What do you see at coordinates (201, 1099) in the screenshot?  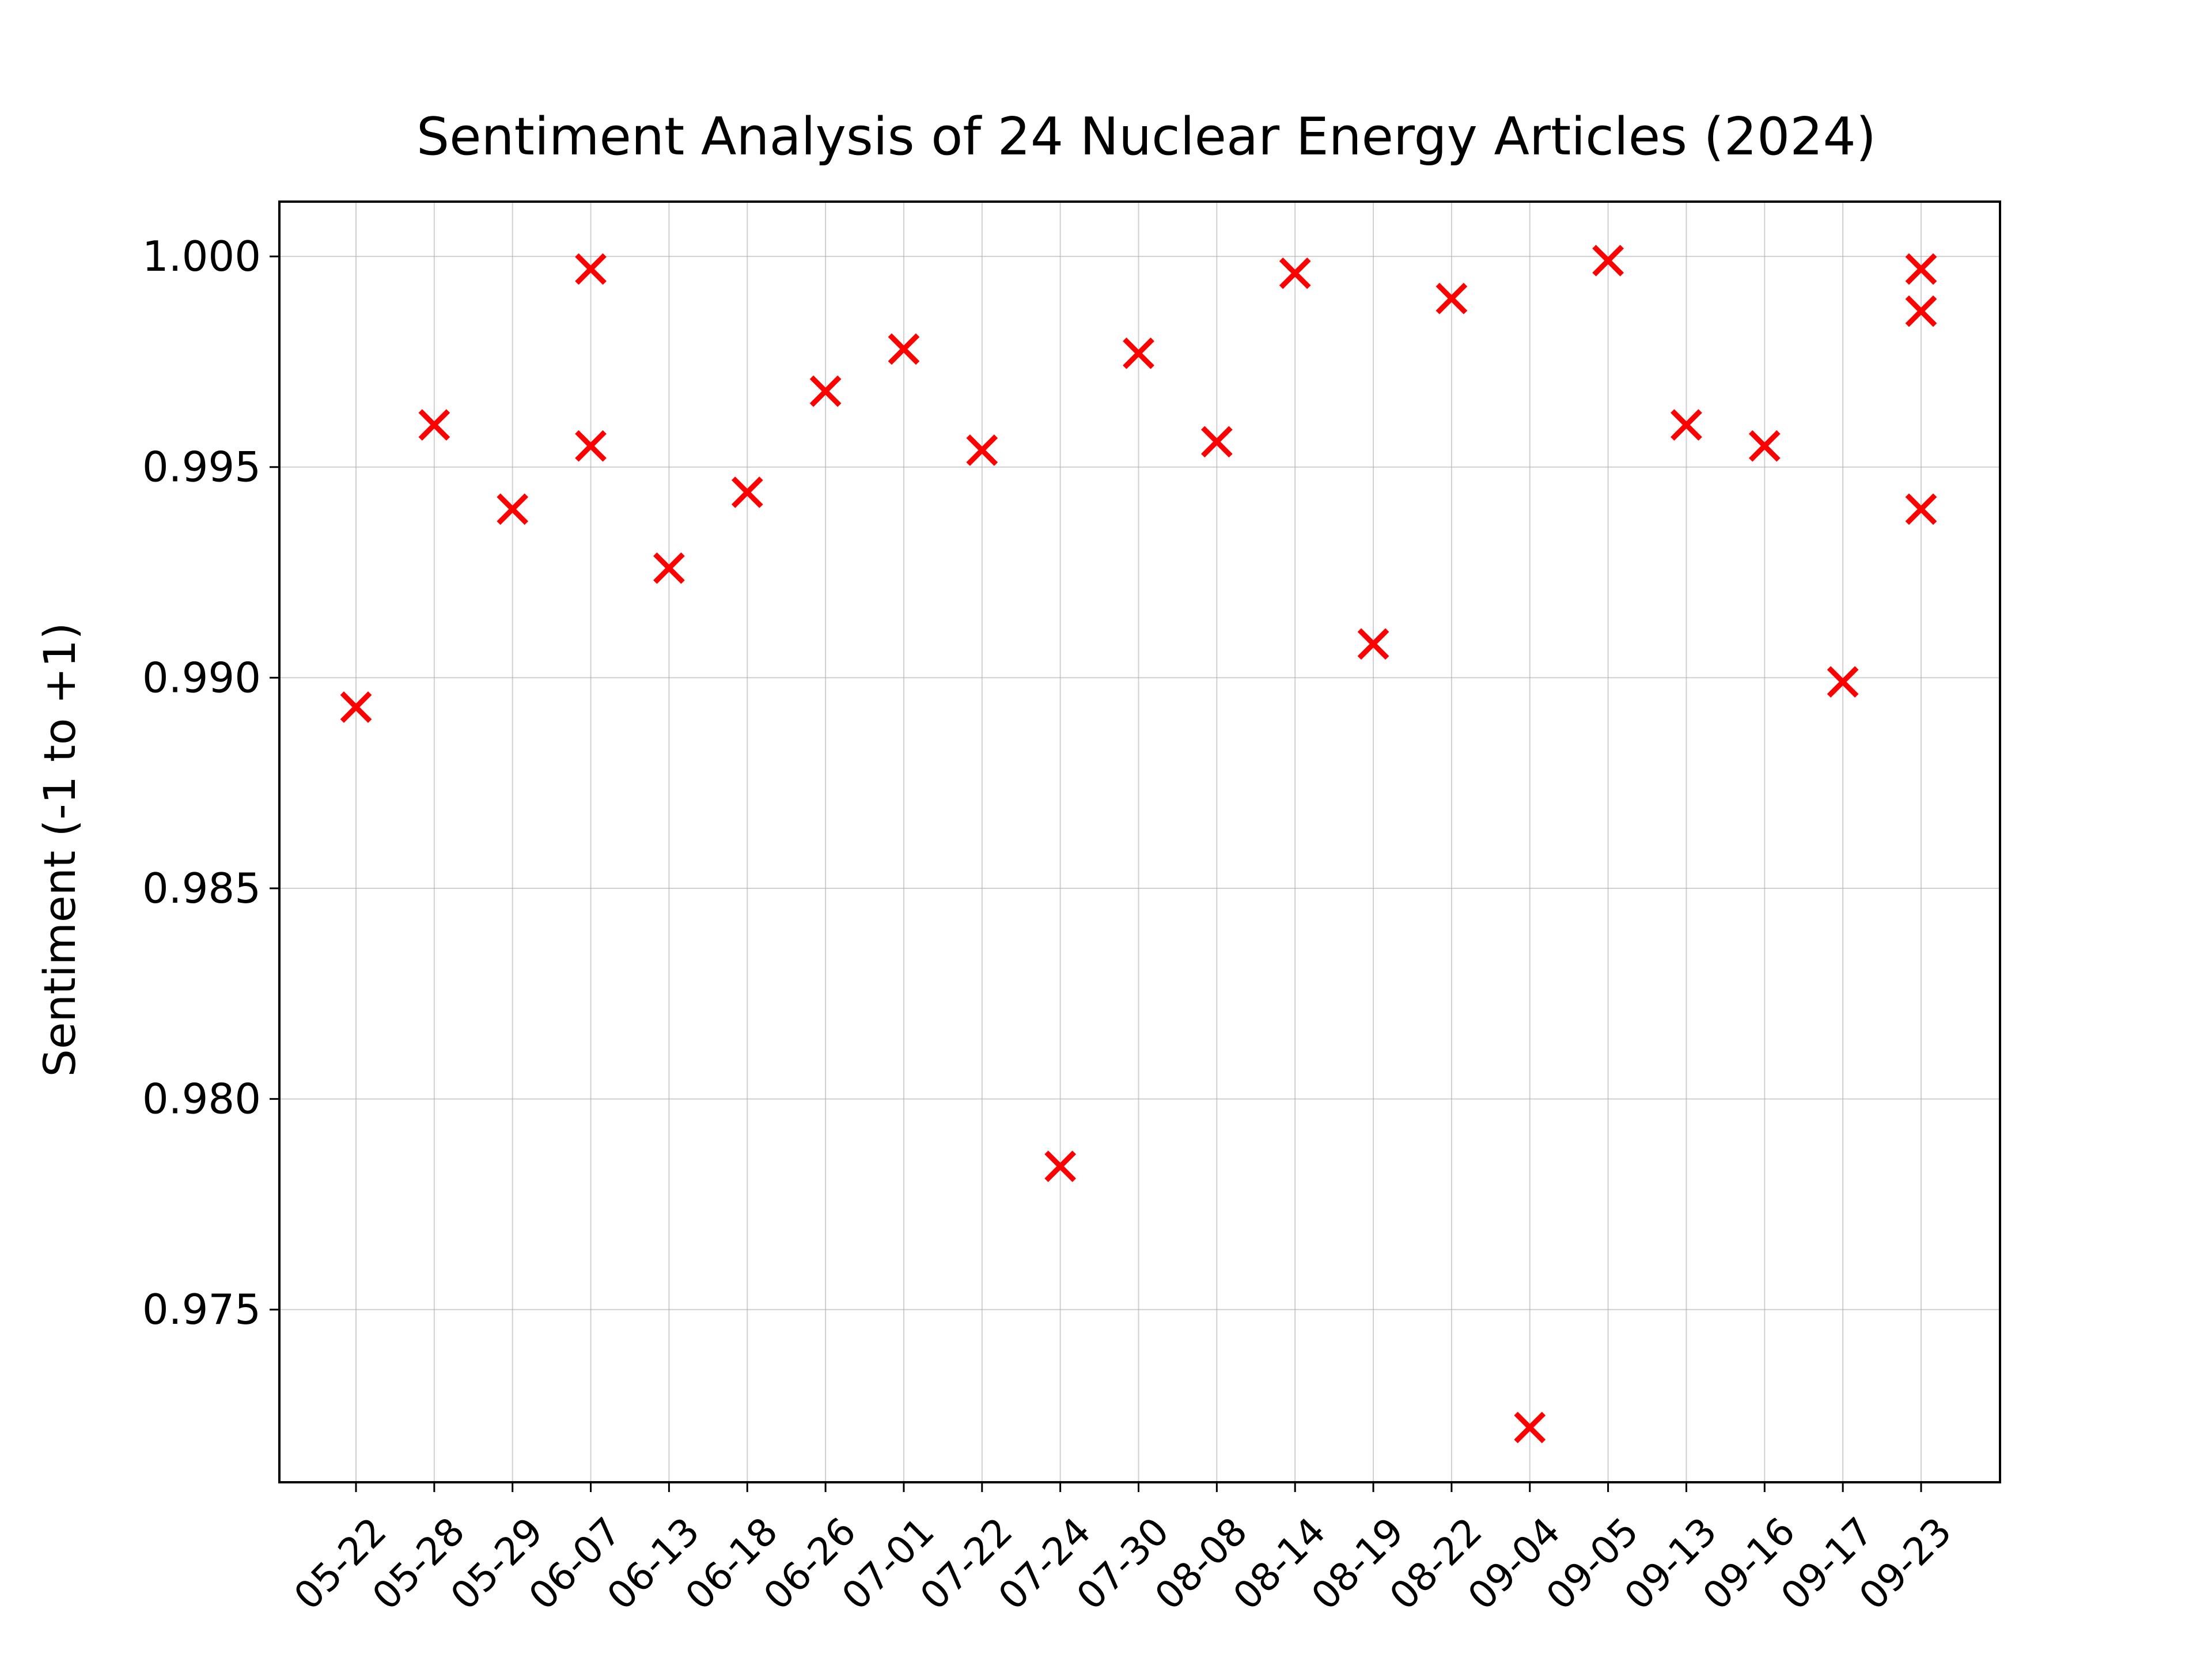 I see `y-tick-label: 0.980` at bounding box center [201, 1099].